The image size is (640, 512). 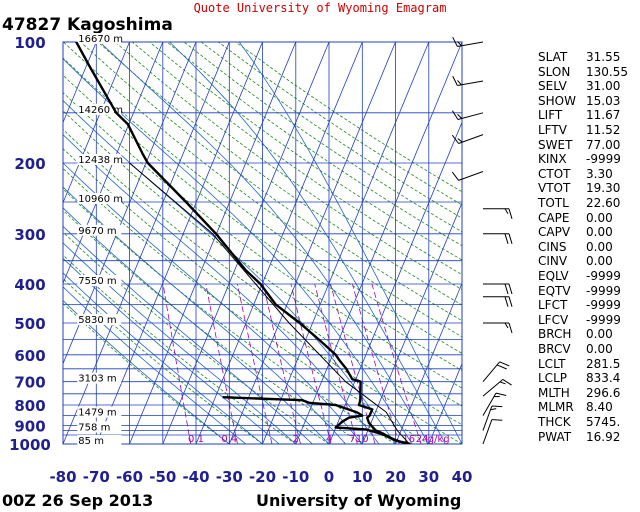 What do you see at coordinates (588, 130) in the screenshot?
I see `index-row: LFTV 11.52` at bounding box center [588, 130].